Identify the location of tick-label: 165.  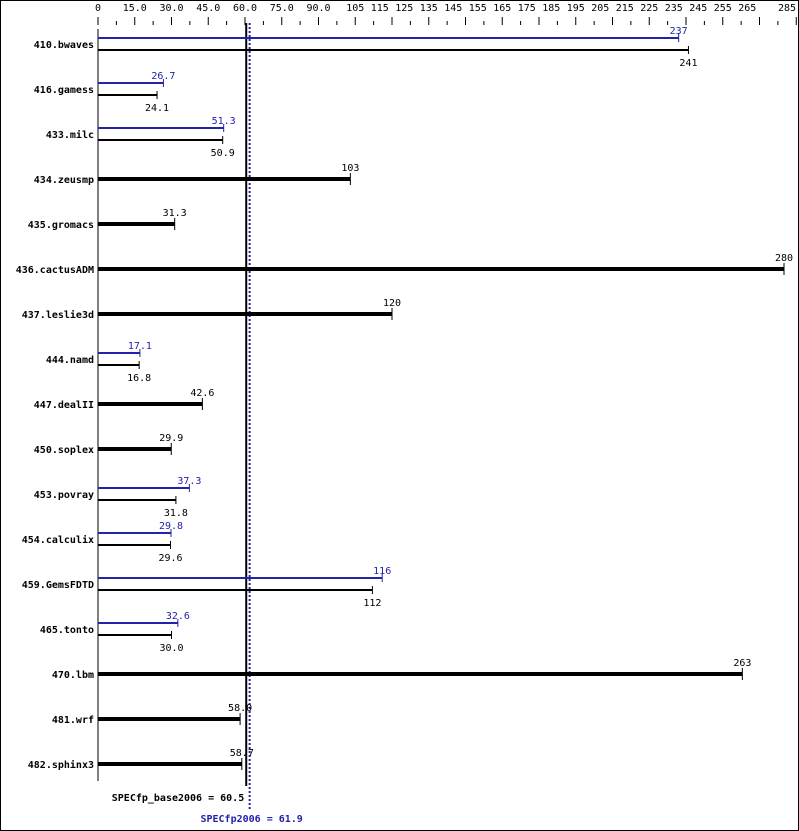
(502, 8).